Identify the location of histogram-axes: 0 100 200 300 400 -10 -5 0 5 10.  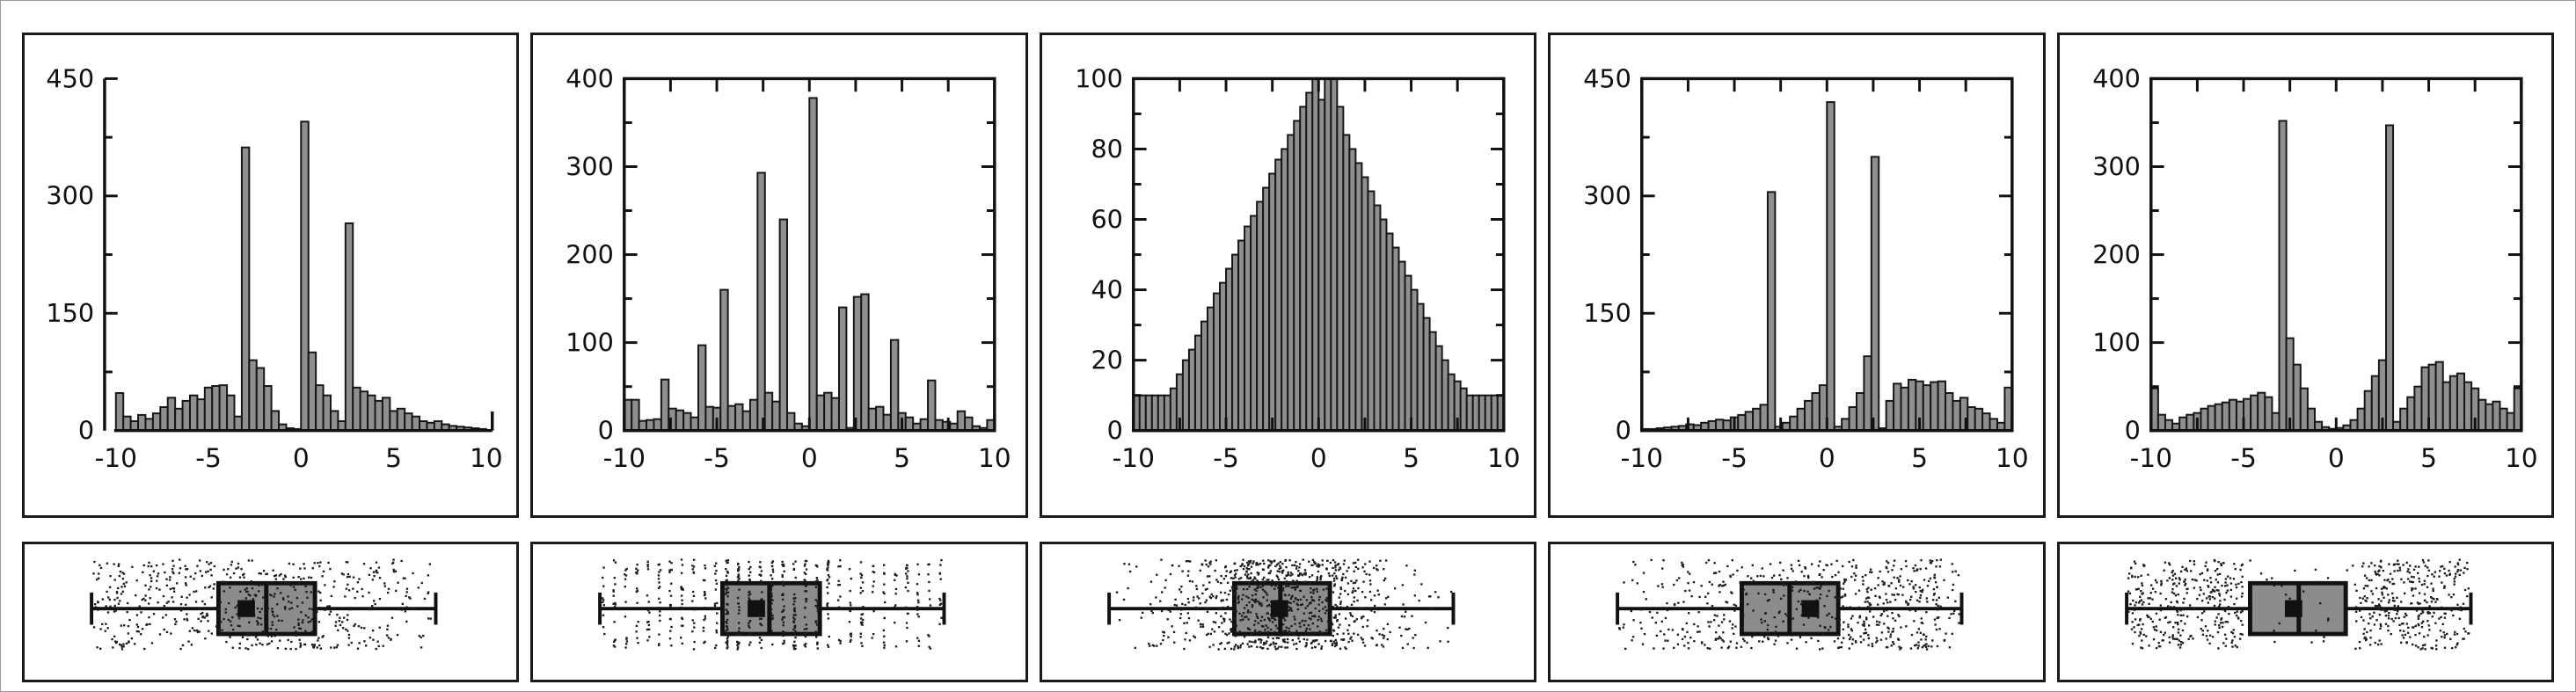
(2314, 268).